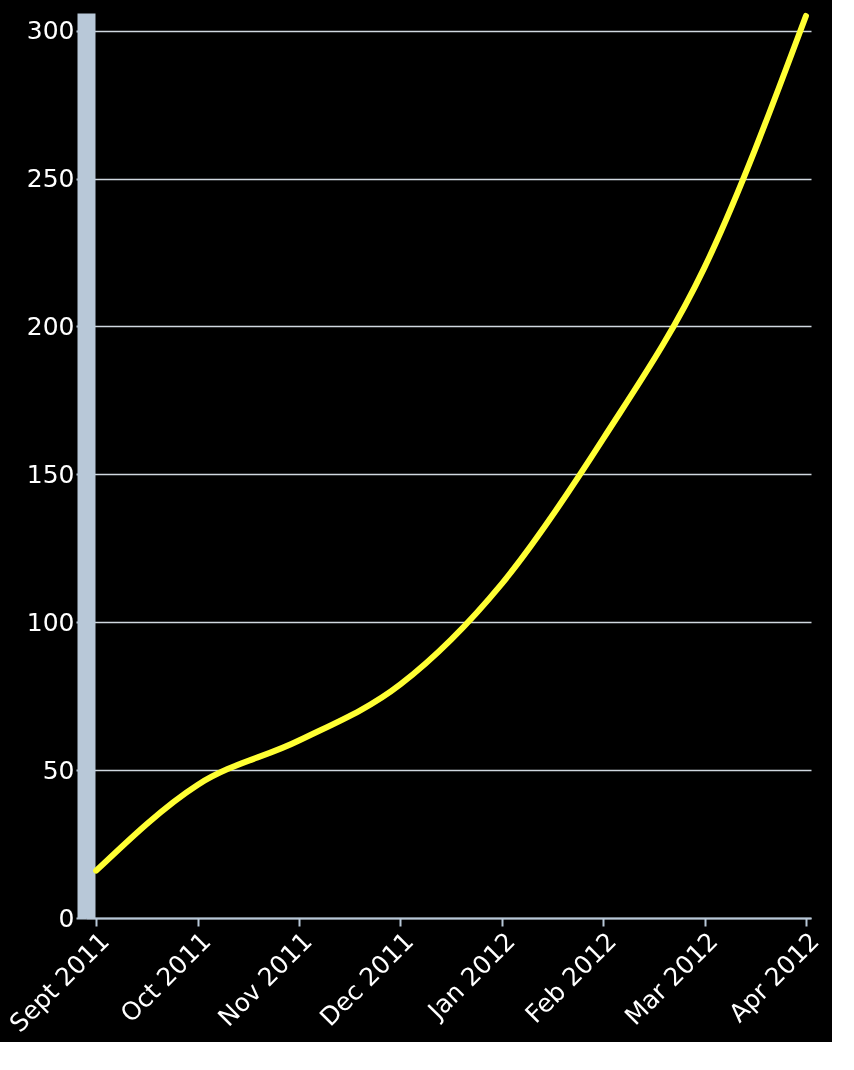 The width and height of the screenshot is (854, 1070). What do you see at coordinates (50, 326) in the screenshot?
I see `y-tick-label: 200` at bounding box center [50, 326].